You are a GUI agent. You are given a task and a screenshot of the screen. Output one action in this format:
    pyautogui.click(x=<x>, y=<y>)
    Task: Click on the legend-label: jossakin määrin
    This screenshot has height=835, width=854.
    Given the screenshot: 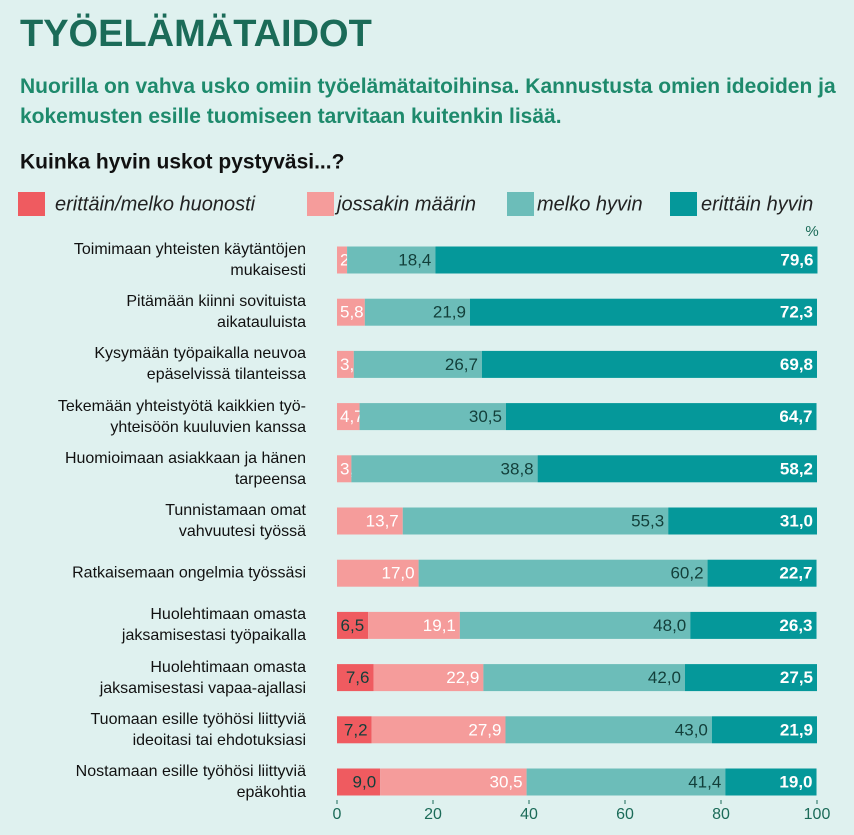 What is the action you would take?
    pyautogui.click(x=405, y=204)
    